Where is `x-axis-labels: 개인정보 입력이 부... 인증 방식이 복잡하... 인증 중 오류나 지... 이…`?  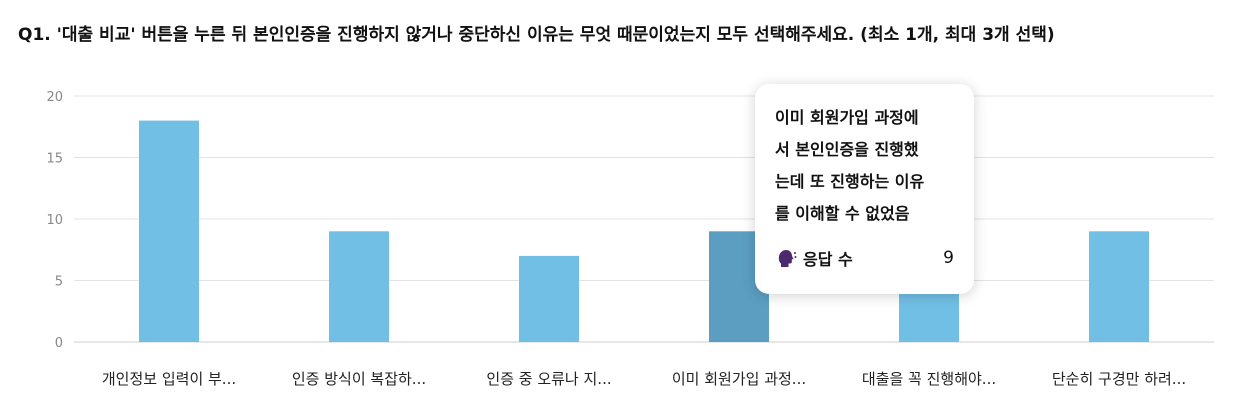
x-axis-labels: 개인정보 입력이 부... 인증 방식이 복잡하... 인증 중 오류나 지... 이… is located at coordinates (644, 379).